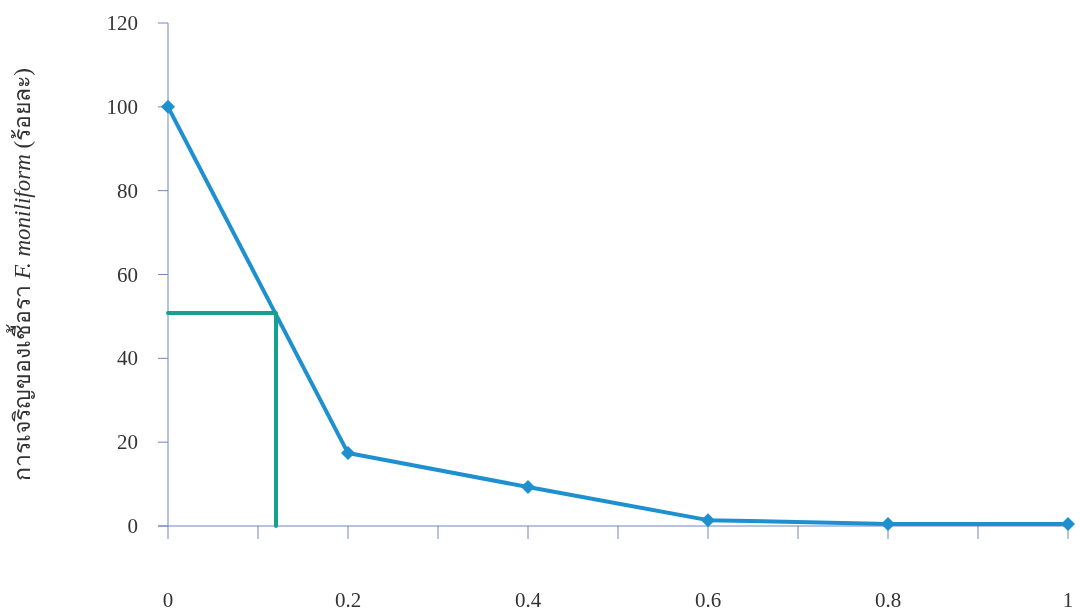 The image size is (1080, 616). I want to click on y-tick-label: 120, so click(122, 23).